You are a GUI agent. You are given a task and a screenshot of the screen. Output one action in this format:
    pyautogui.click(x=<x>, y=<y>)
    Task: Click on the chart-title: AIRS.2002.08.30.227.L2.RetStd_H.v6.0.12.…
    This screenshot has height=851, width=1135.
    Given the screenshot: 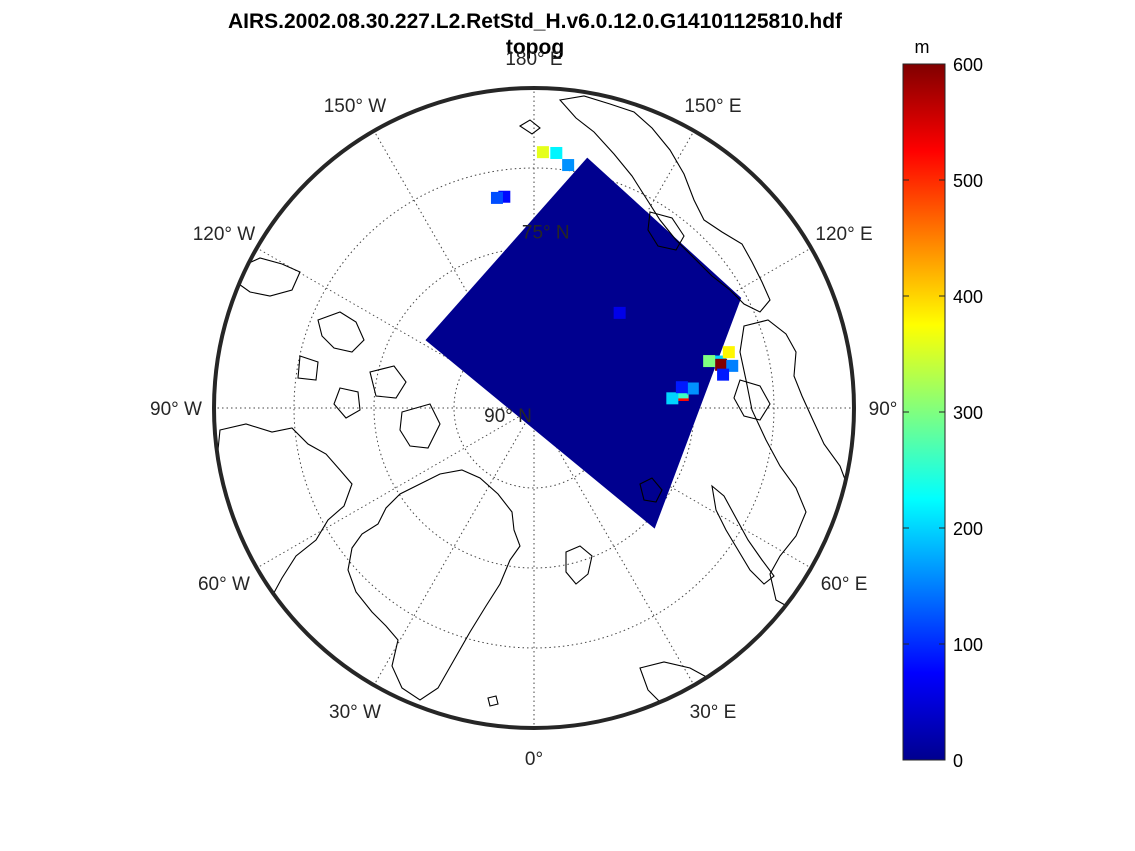 What is the action you would take?
    pyautogui.click(x=535, y=21)
    